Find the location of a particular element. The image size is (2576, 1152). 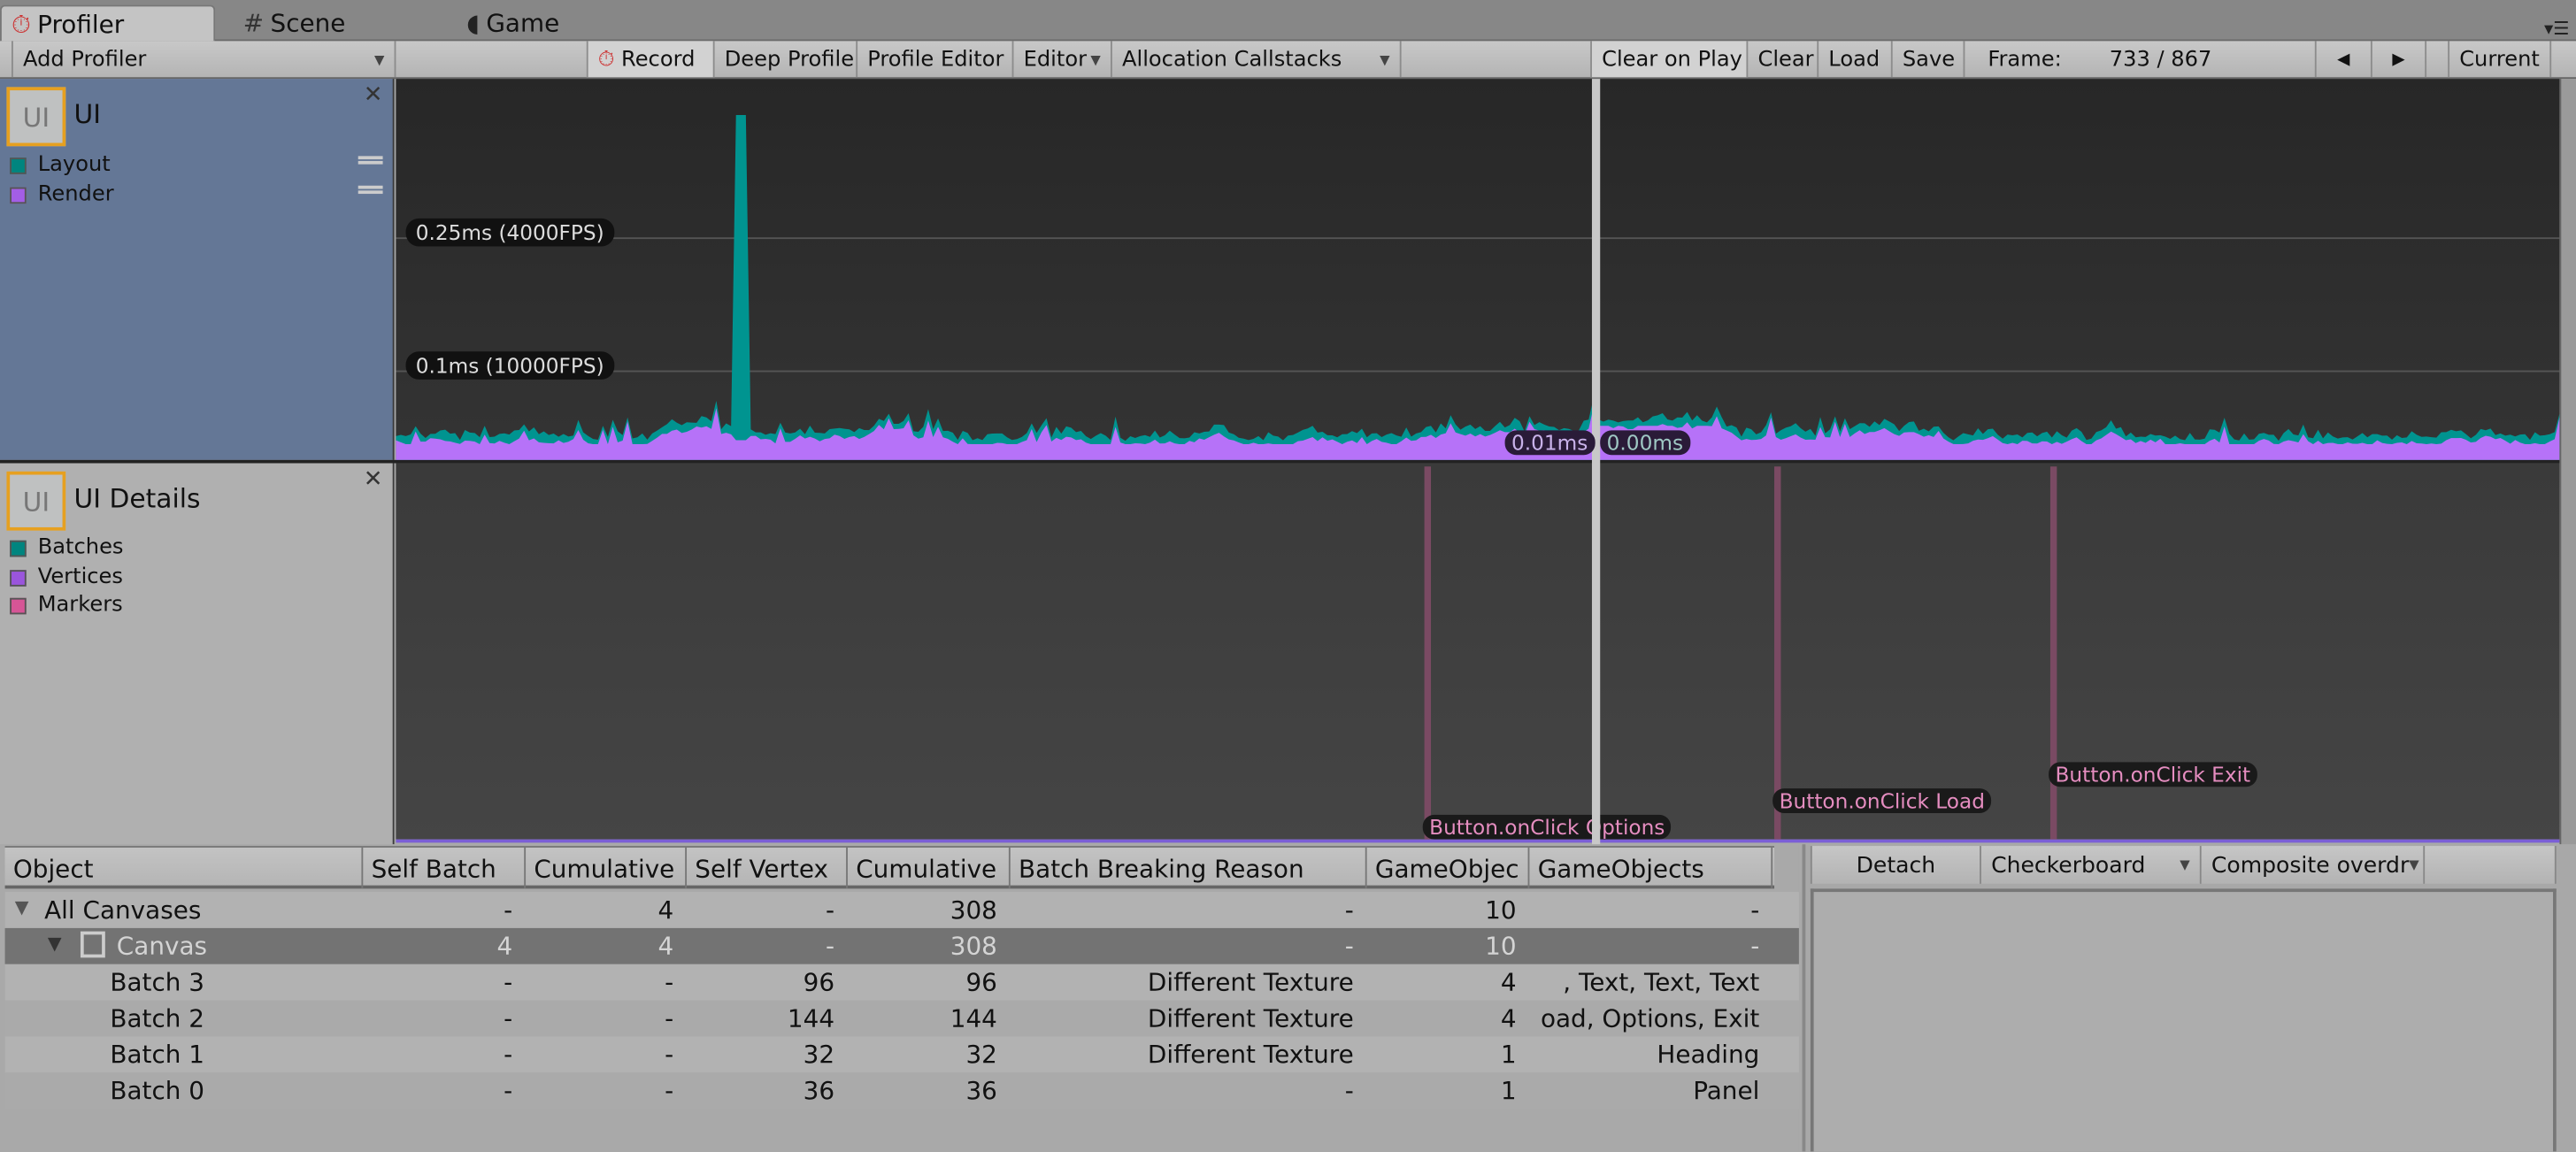

legend-layout: Layout is located at coordinates (60, 165).